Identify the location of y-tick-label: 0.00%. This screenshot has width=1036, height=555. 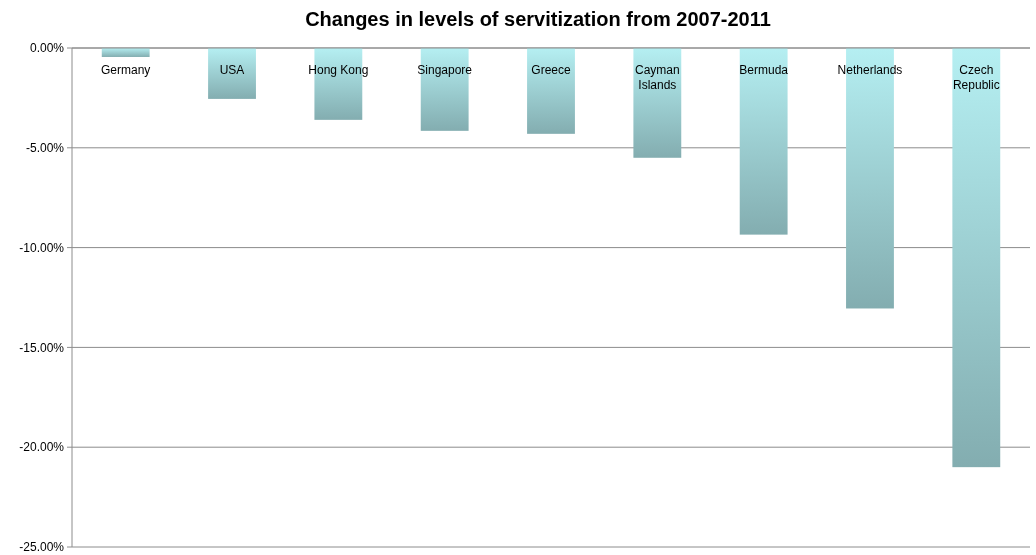
(47, 48).